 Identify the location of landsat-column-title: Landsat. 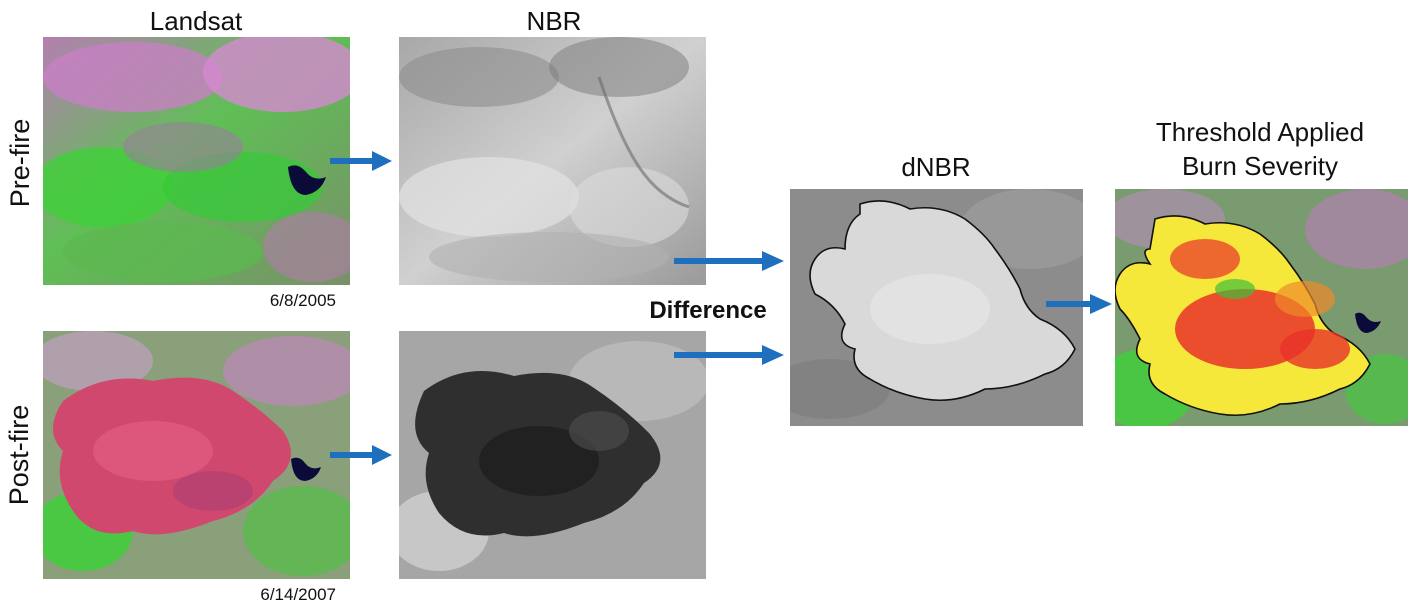
(196, 21).